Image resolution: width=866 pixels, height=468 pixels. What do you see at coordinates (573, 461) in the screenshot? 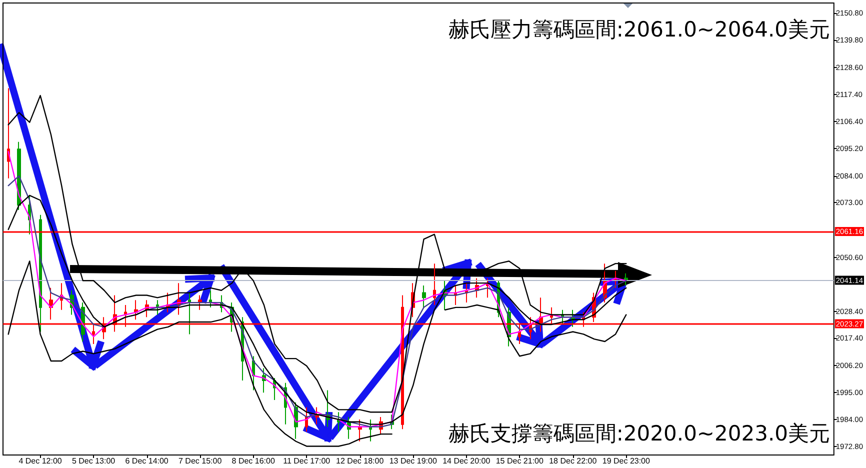
I see `x-tick-label: 18 Dec 22:00` at bounding box center [573, 461].